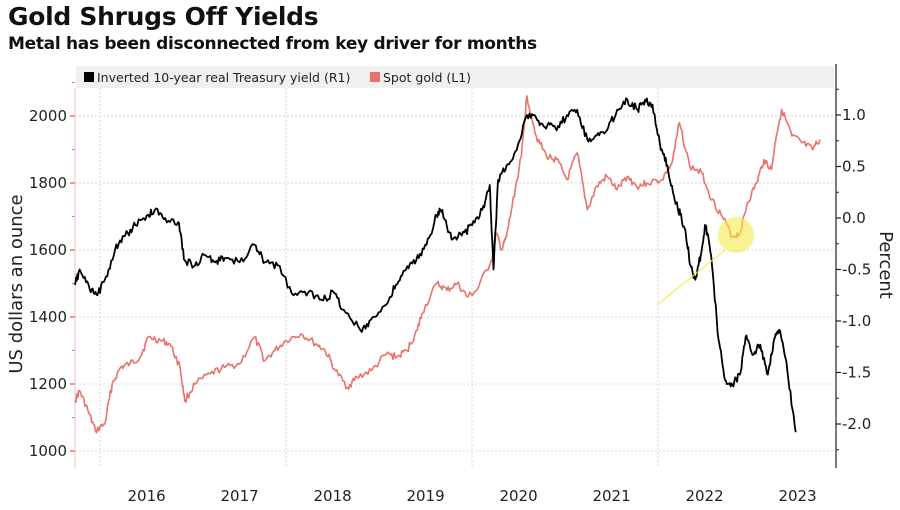 The width and height of the screenshot is (900, 510). What do you see at coordinates (704, 496) in the screenshot?
I see `x-axis-tick-label: 2022` at bounding box center [704, 496].